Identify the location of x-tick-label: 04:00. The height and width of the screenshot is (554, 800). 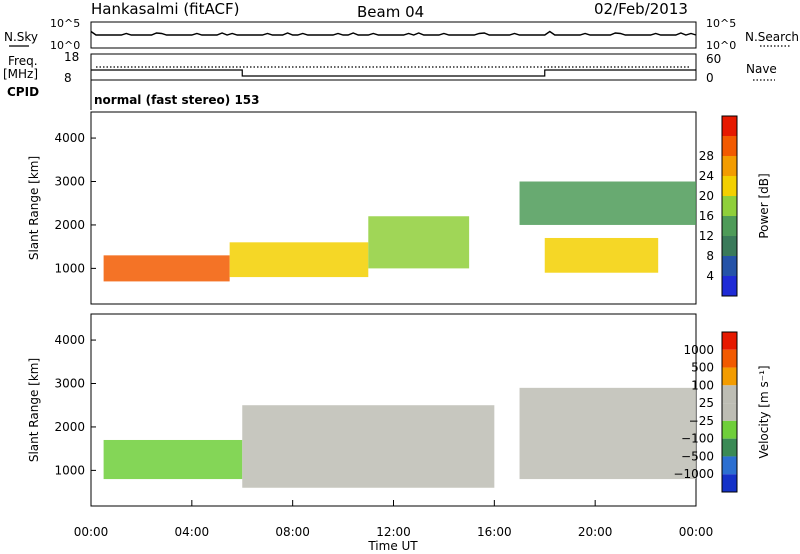
(192, 532).